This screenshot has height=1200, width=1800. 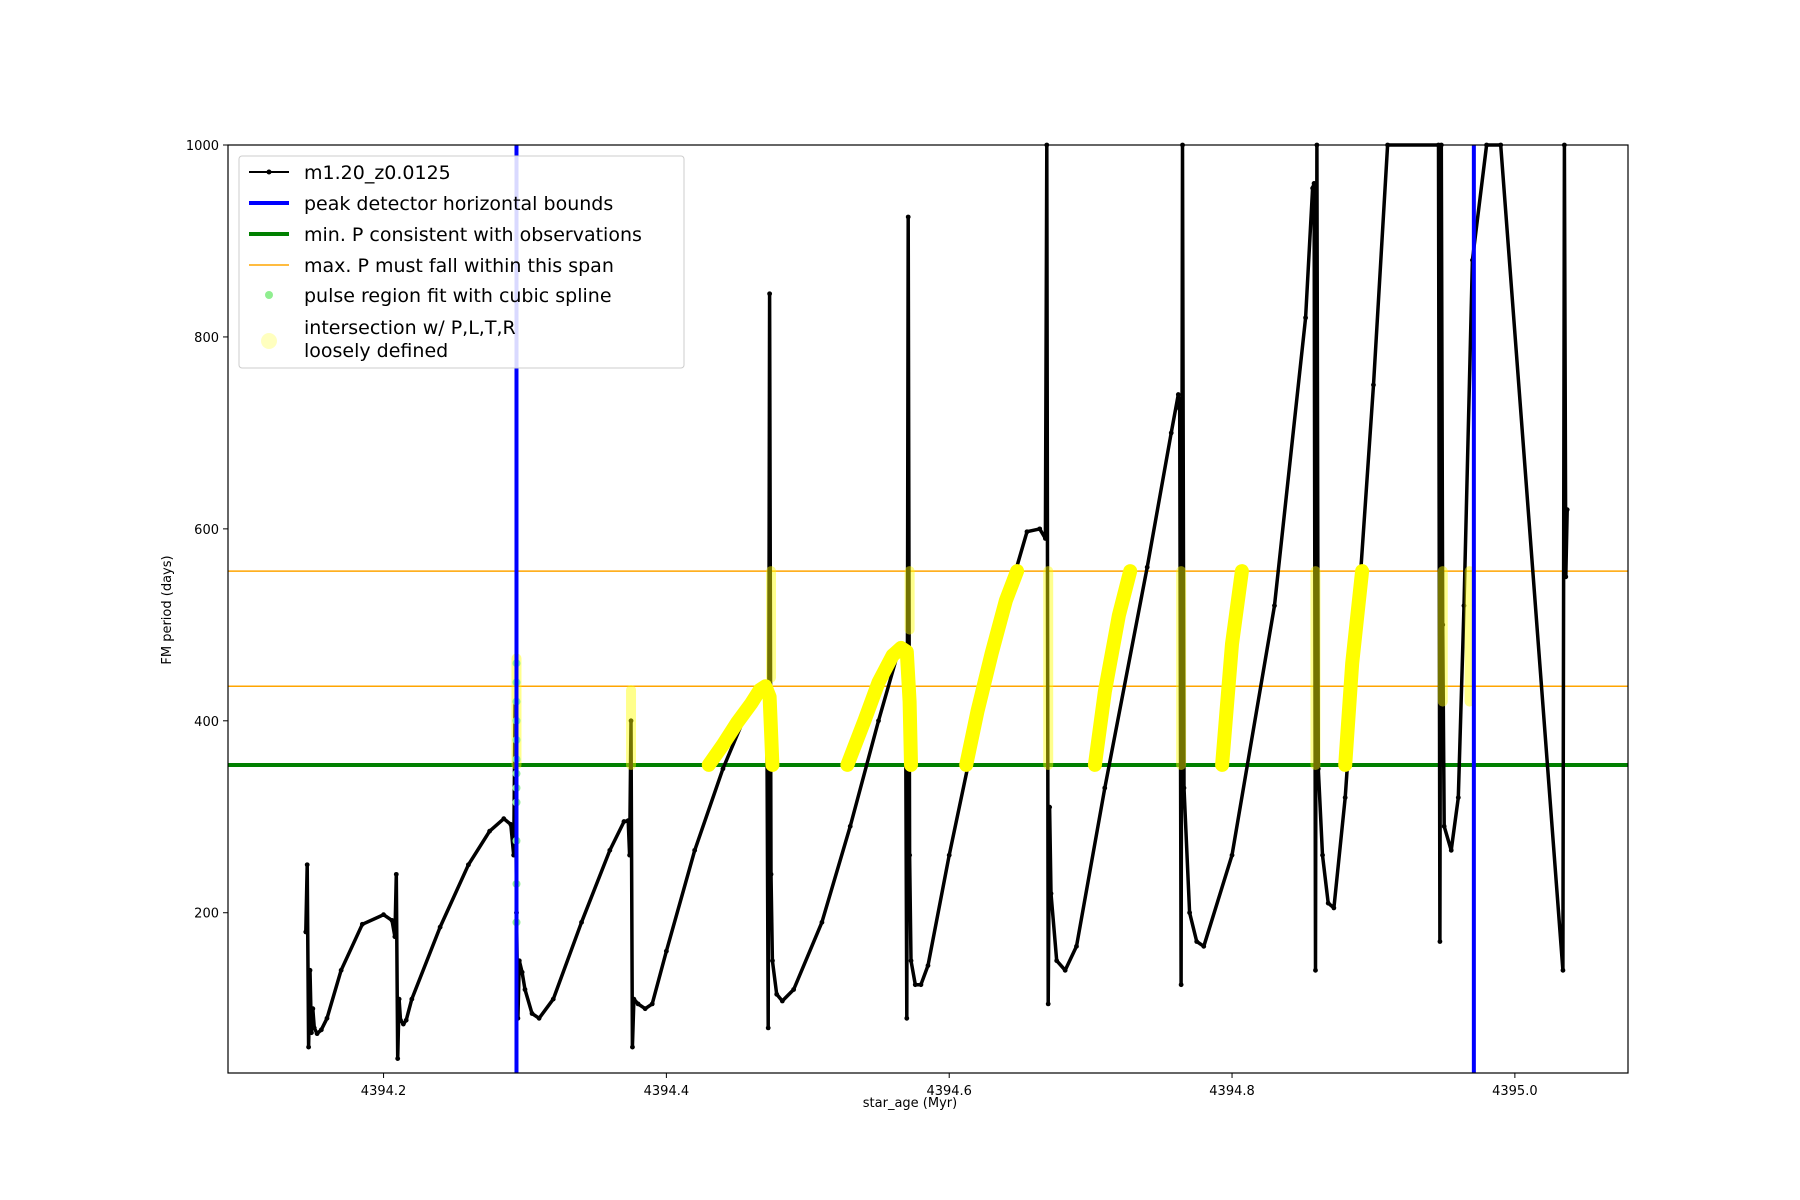 I want to click on y-tick-label: 1000, so click(x=202, y=146).